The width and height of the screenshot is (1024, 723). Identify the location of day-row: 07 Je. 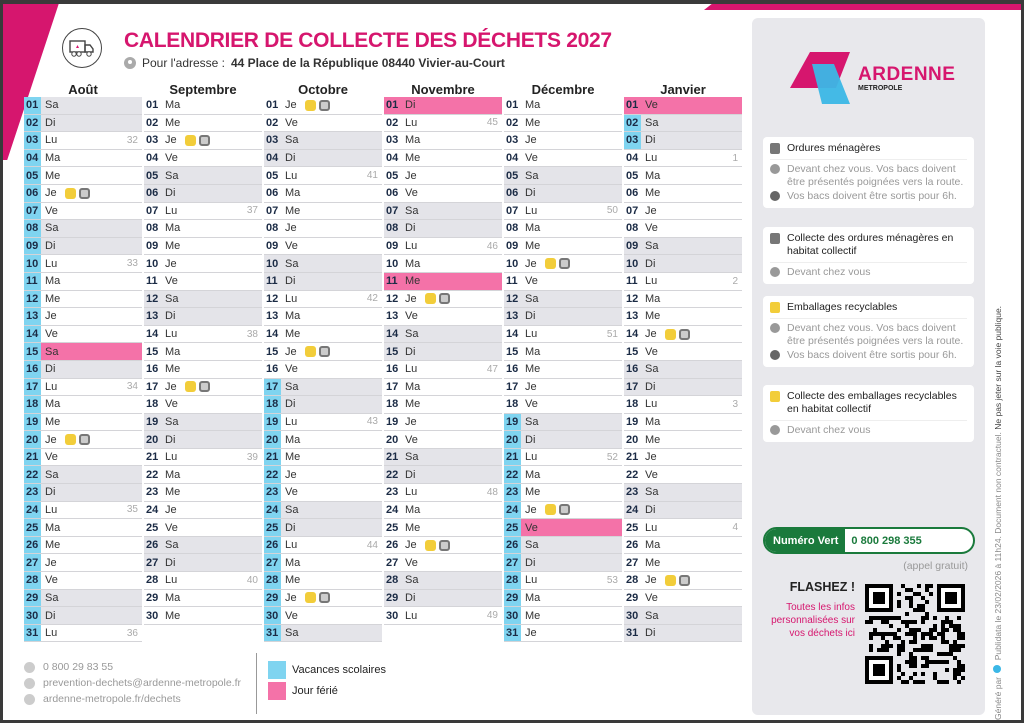
(683, 212).